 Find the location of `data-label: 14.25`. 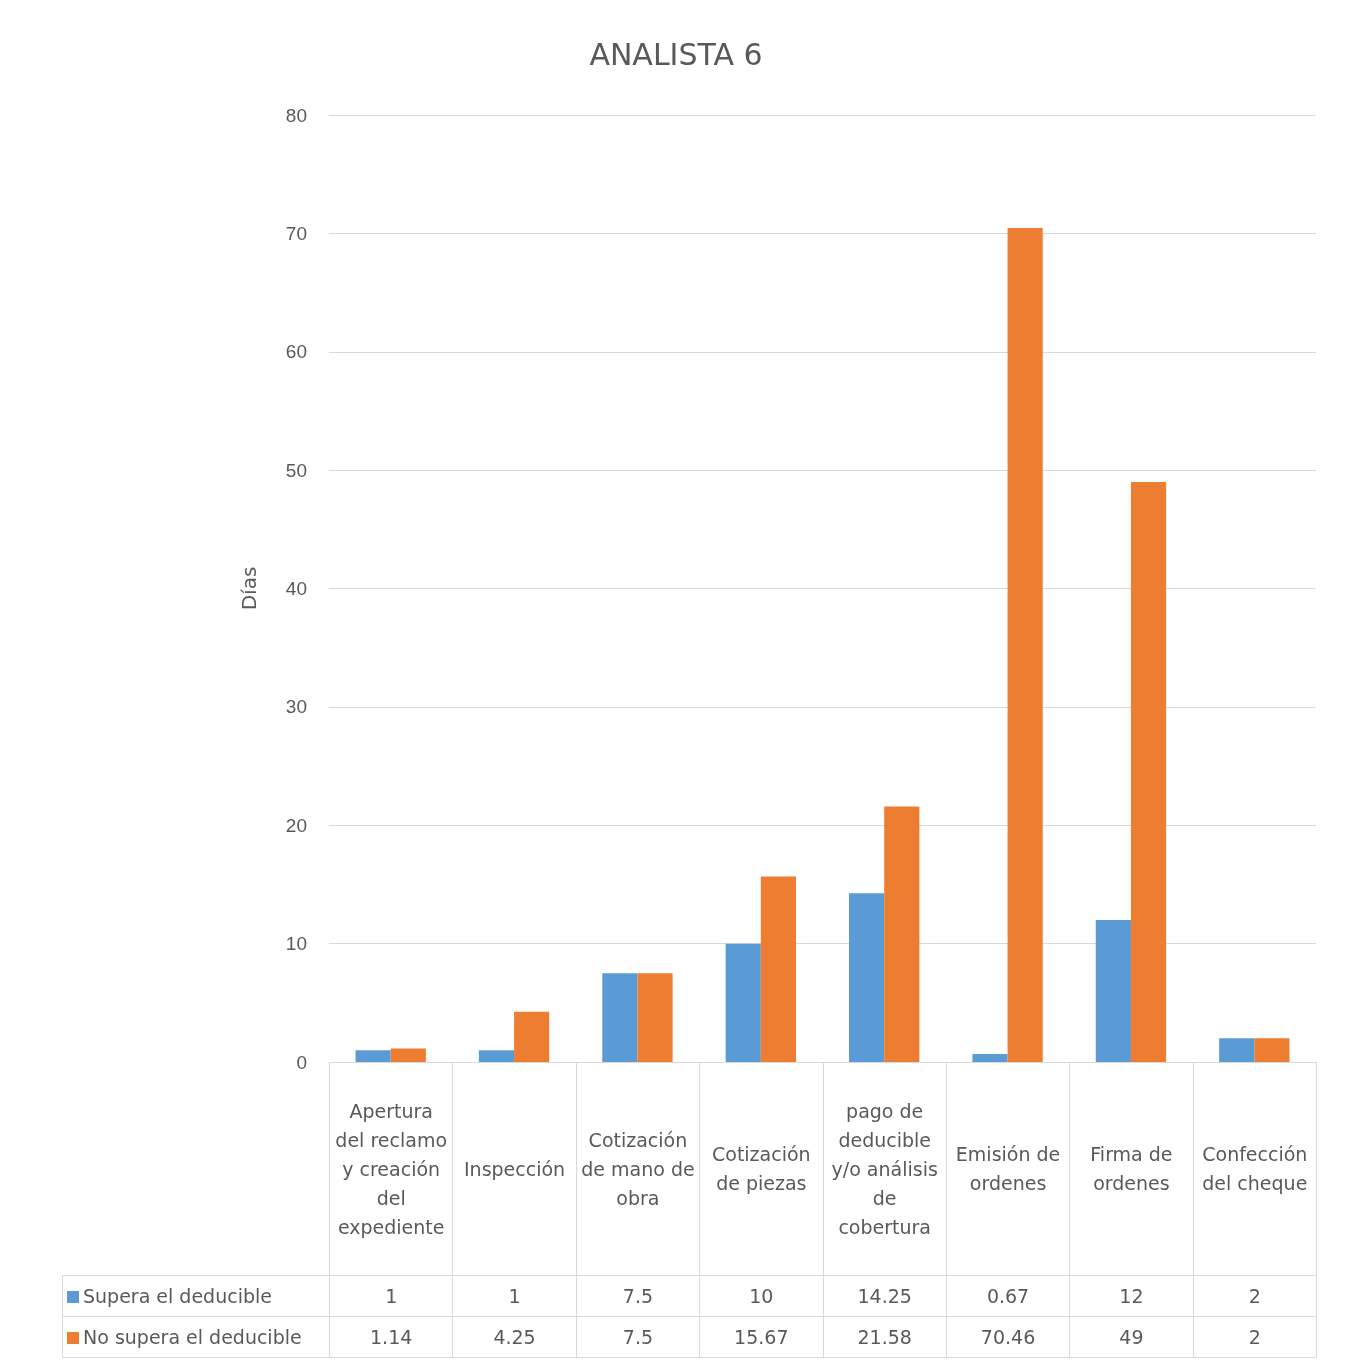

data-label: 14.25 is located at coordinates (885, 1296).